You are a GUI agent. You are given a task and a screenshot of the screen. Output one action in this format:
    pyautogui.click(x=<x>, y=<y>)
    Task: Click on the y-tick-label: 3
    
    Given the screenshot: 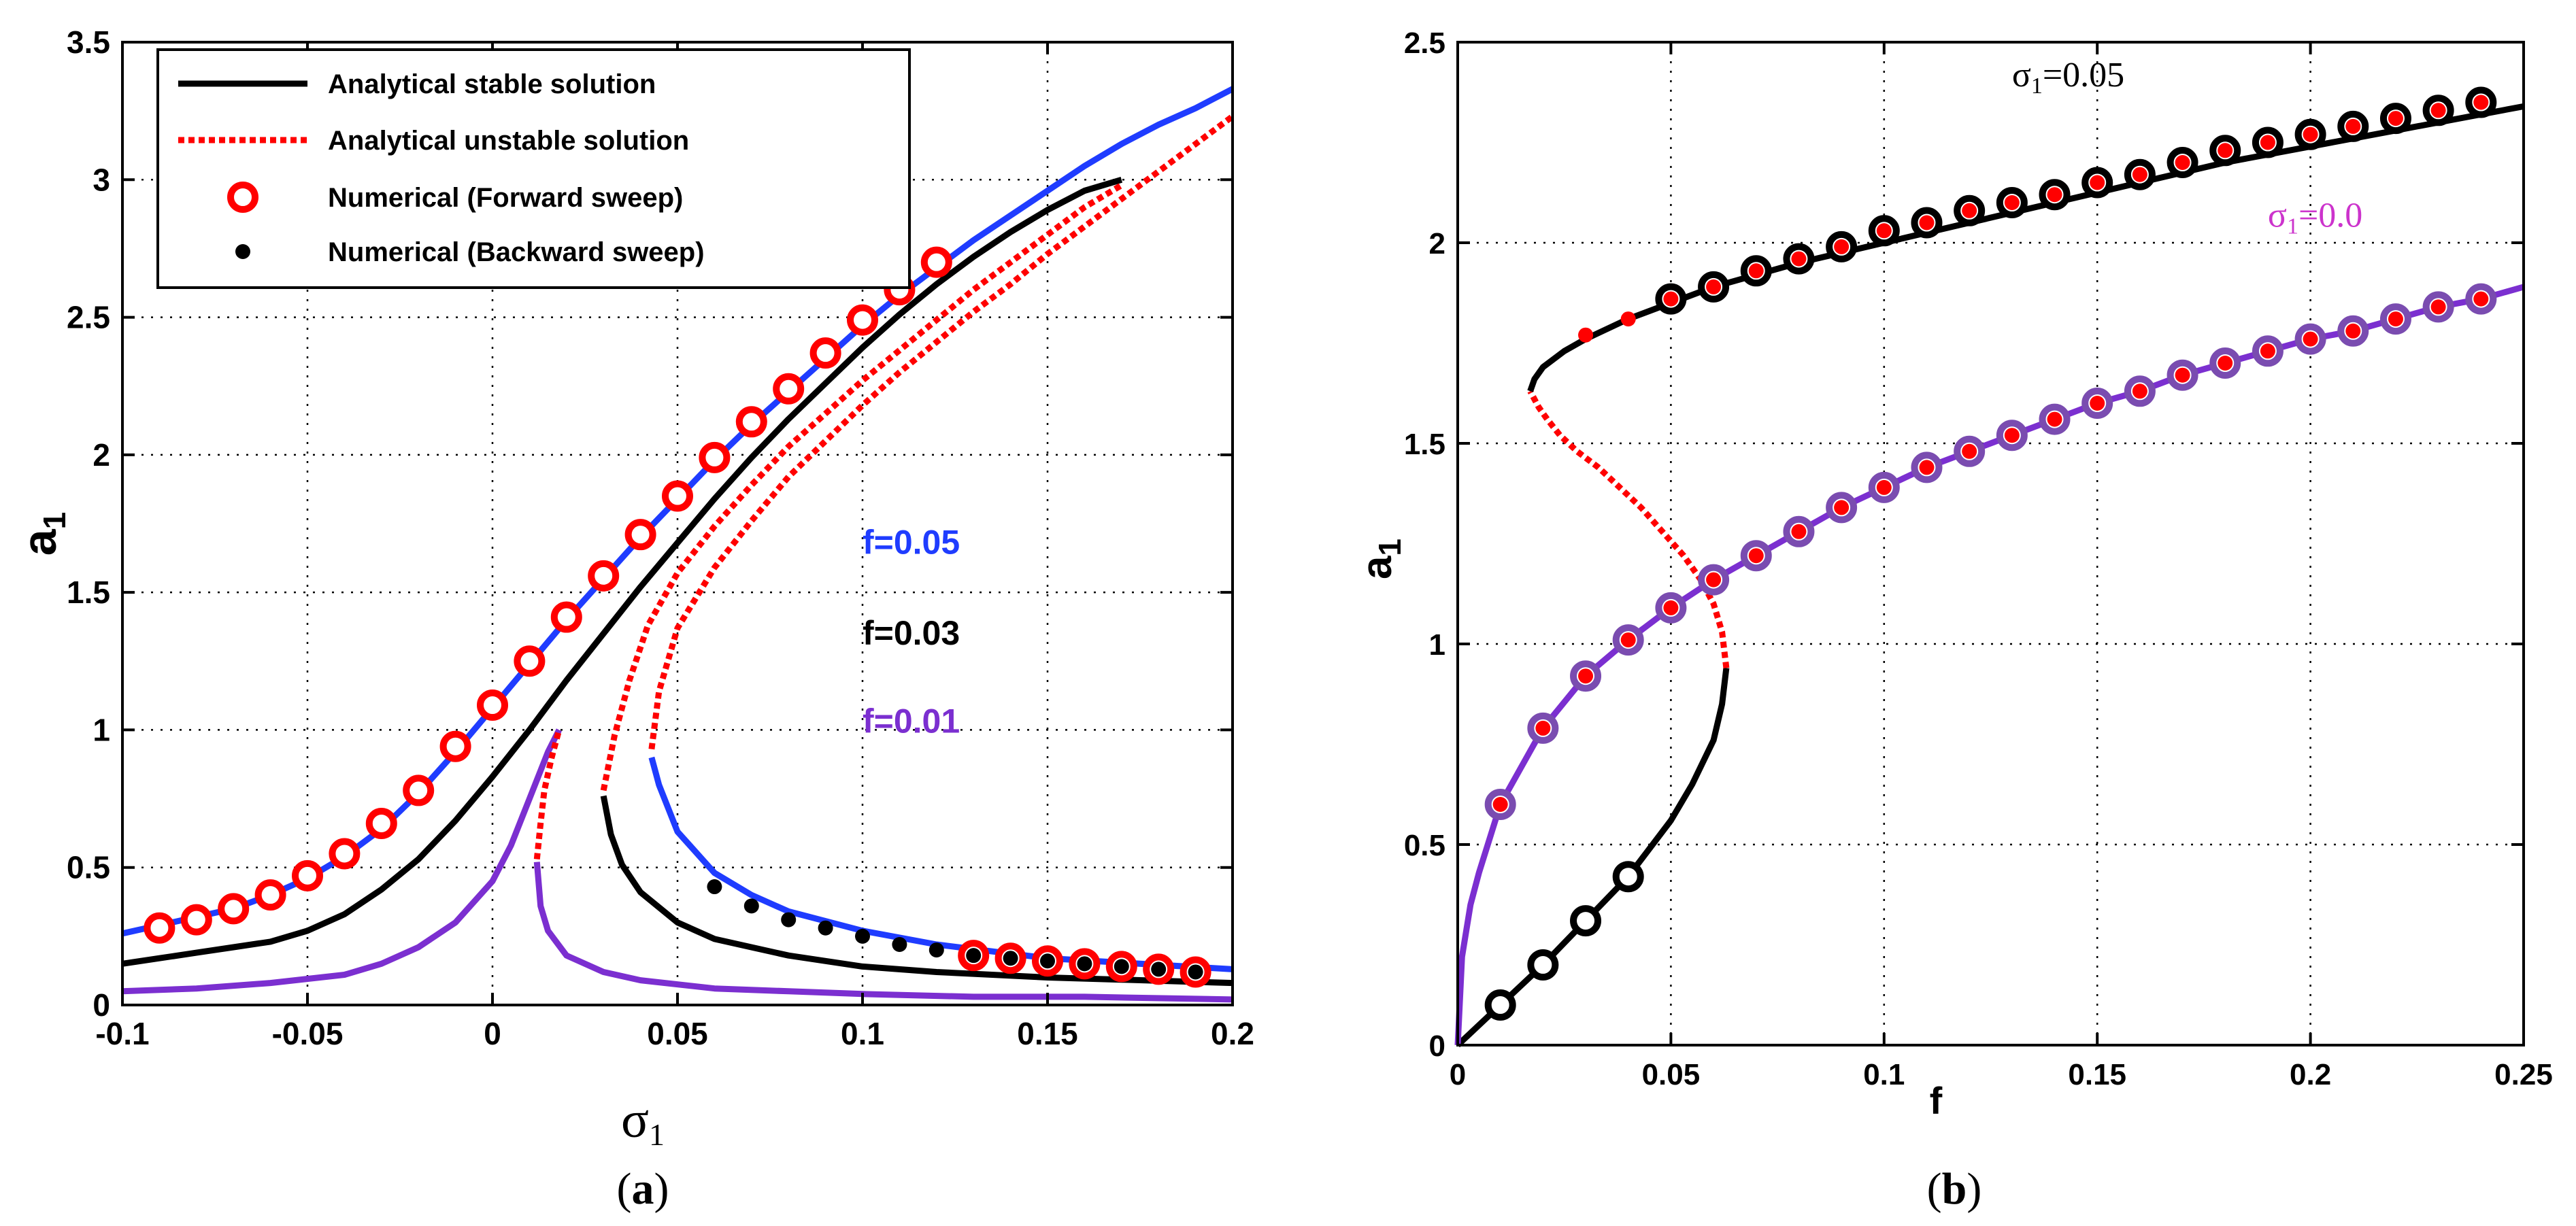 What is the action you would take?
    pyautogui.click(x=101, y=179)
    